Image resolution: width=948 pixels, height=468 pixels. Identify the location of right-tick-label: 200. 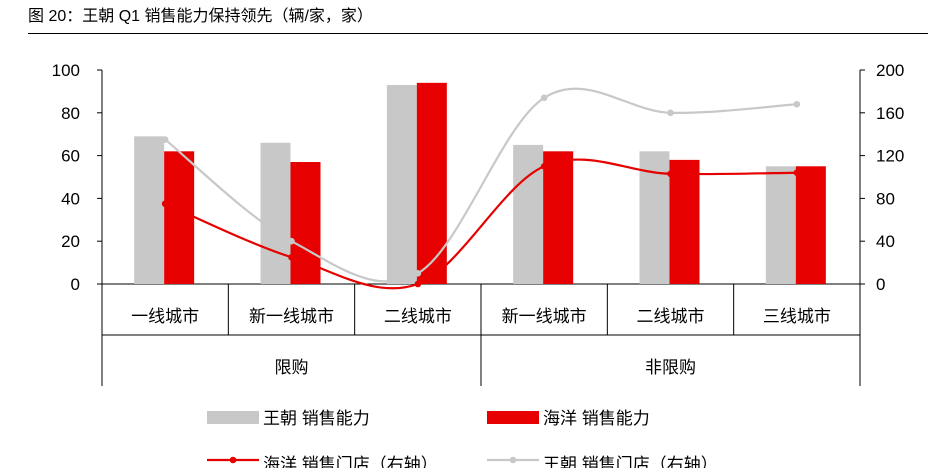
(890, 70).